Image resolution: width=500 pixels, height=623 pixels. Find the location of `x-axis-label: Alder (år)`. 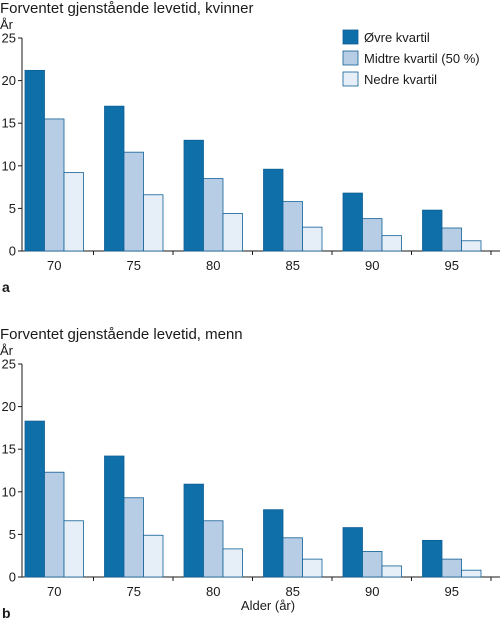

x-axis-label: Alder (år) is located at coordinates (268, 605).